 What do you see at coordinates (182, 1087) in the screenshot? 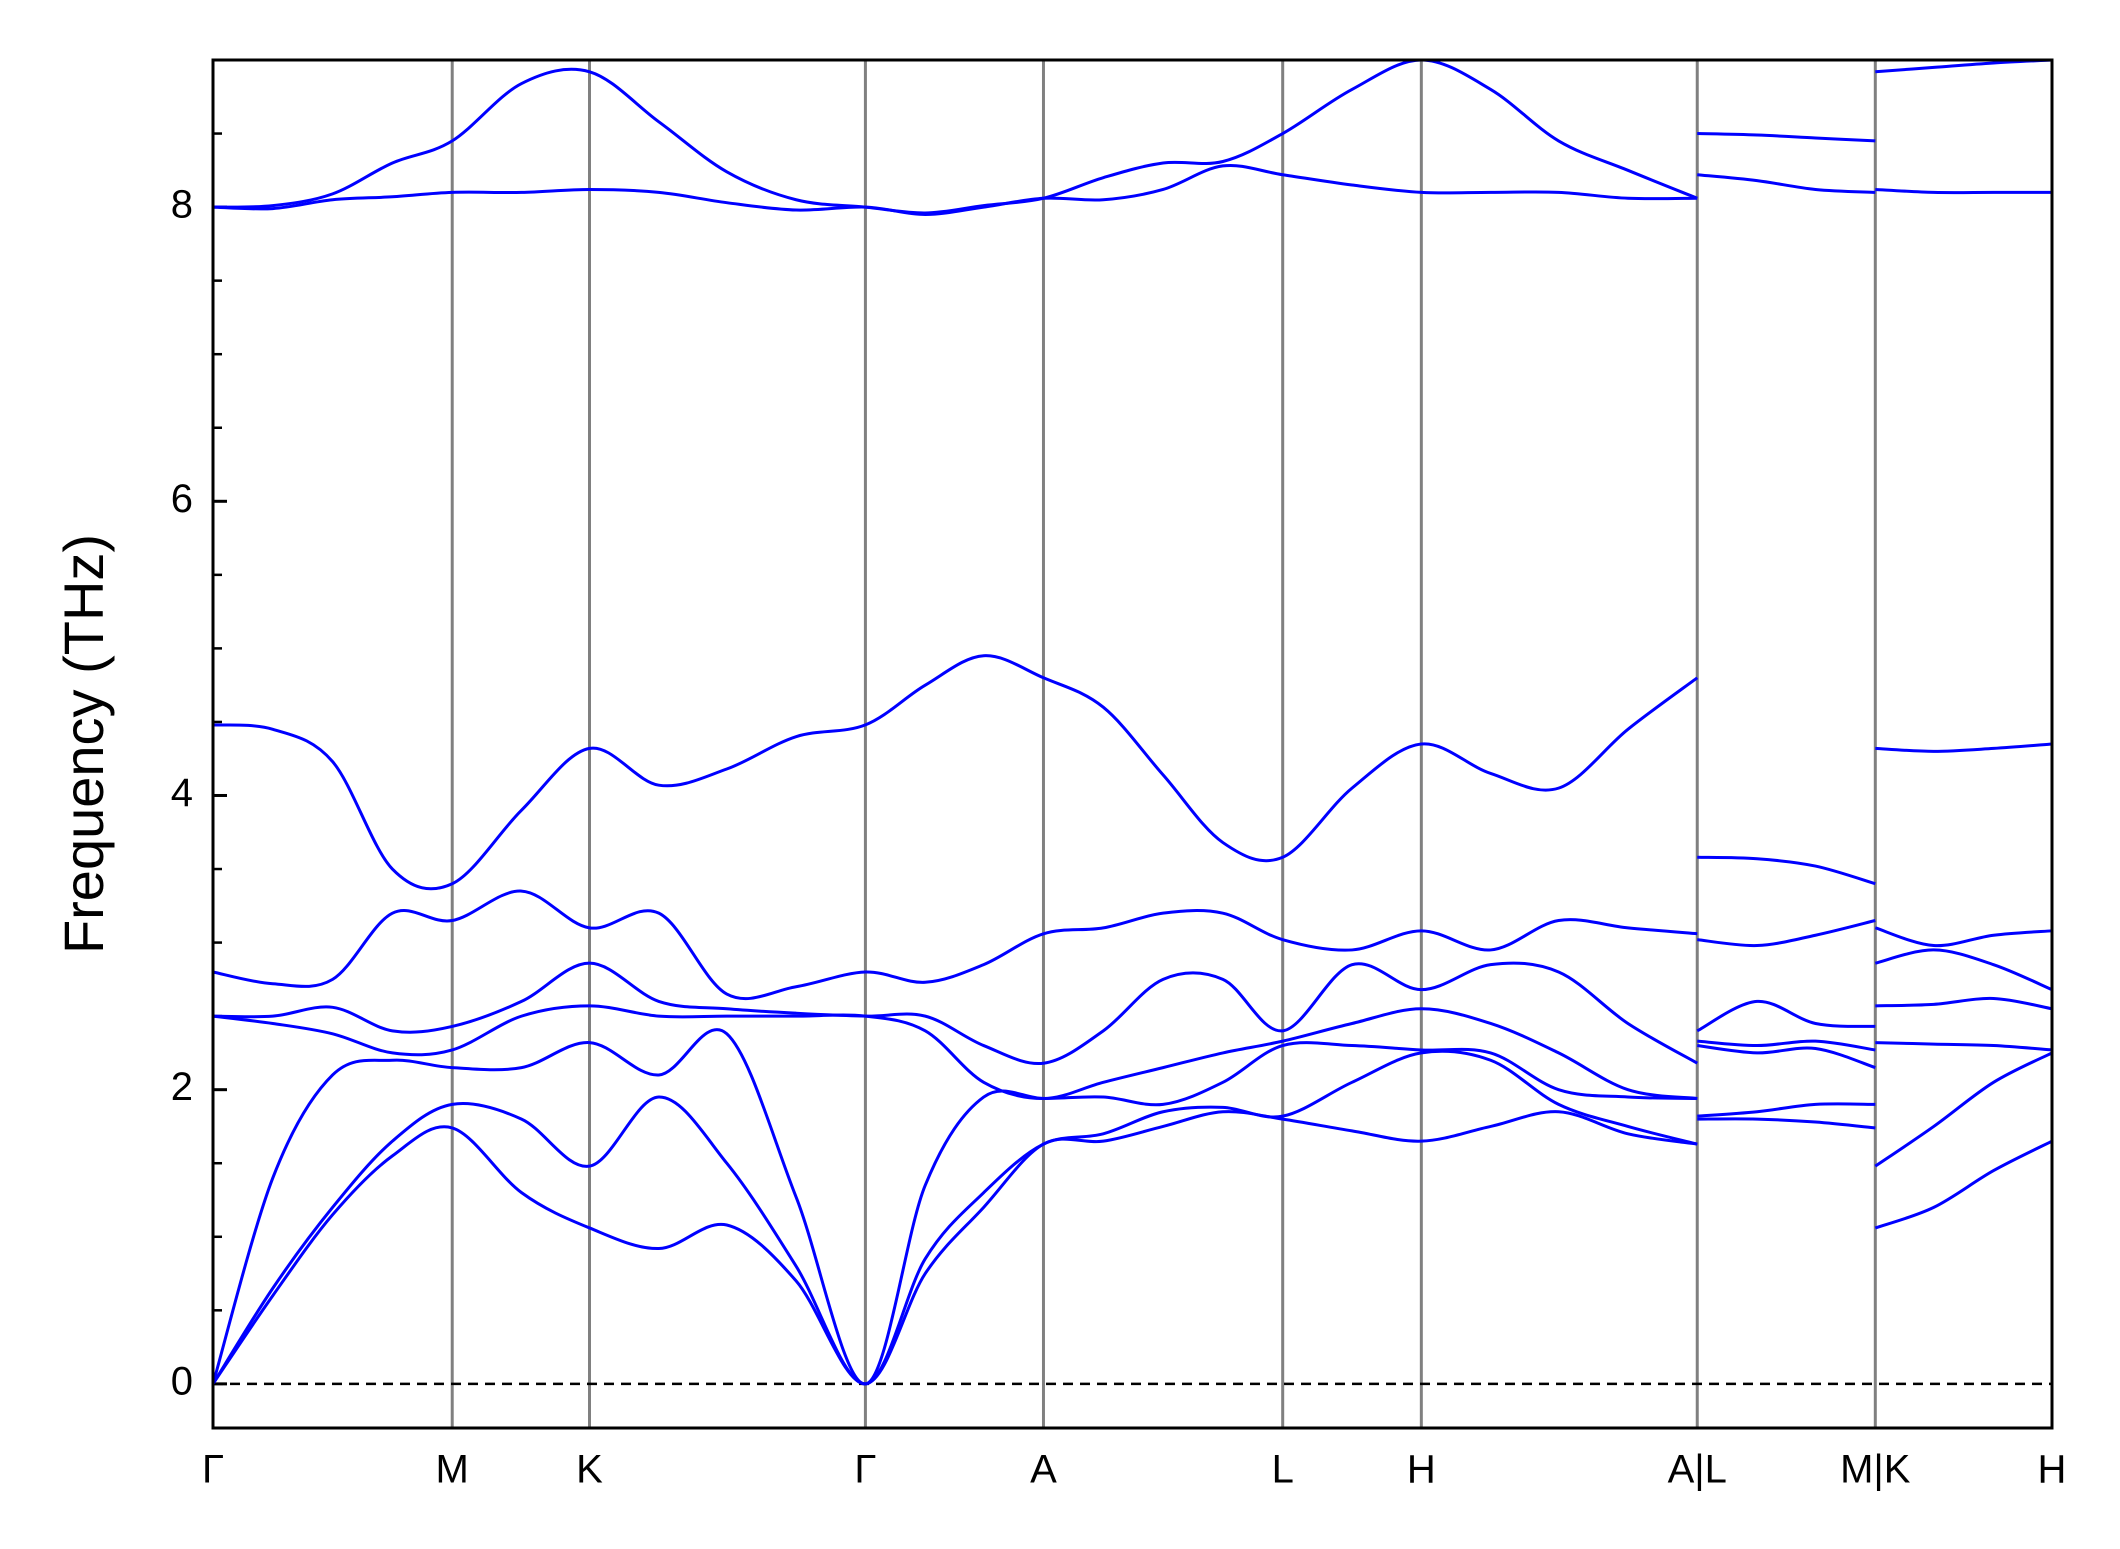
I see `y-tick-label: 2` at bounding box center [182, 1087].